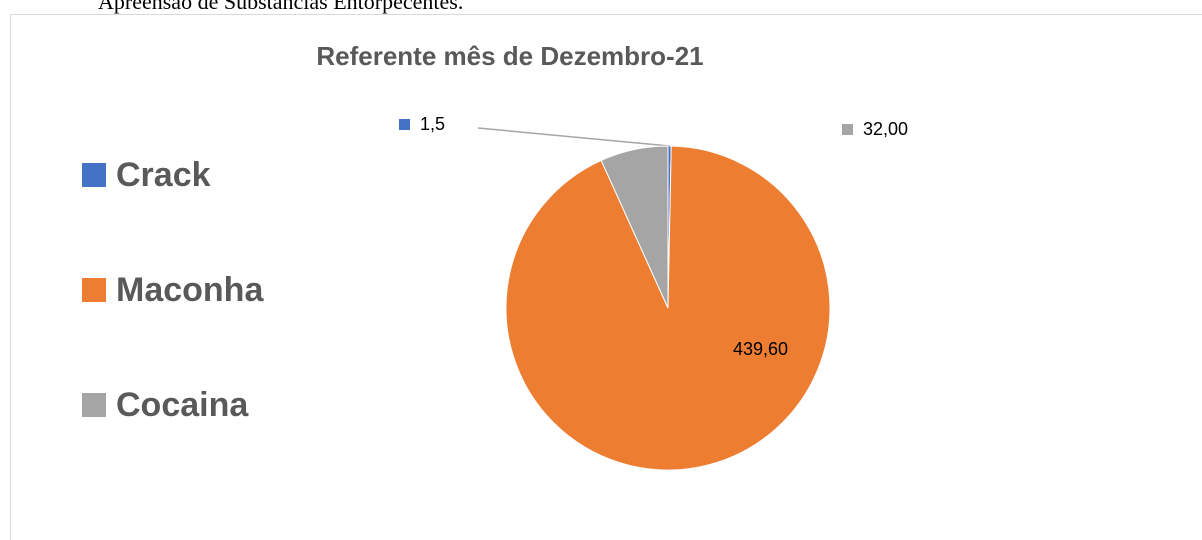 The width and height of the screenshot is (1202, 540). What do you see at coordinates (182, 405) in the screenshot?
I see `legend-label: Cocaina` at bounding box center [182, 405].